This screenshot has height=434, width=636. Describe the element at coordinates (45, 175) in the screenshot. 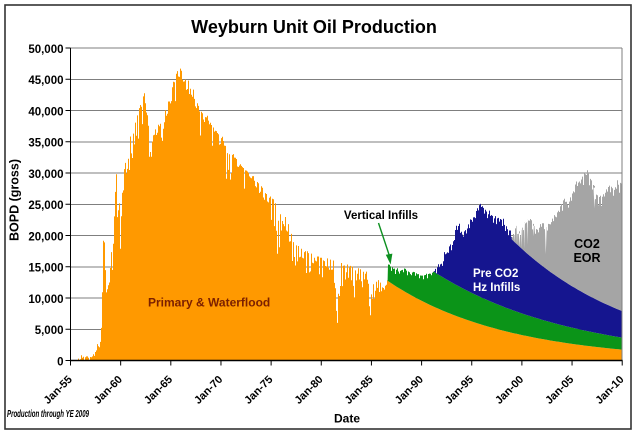

I see `svg-text: 30,000` at that location.